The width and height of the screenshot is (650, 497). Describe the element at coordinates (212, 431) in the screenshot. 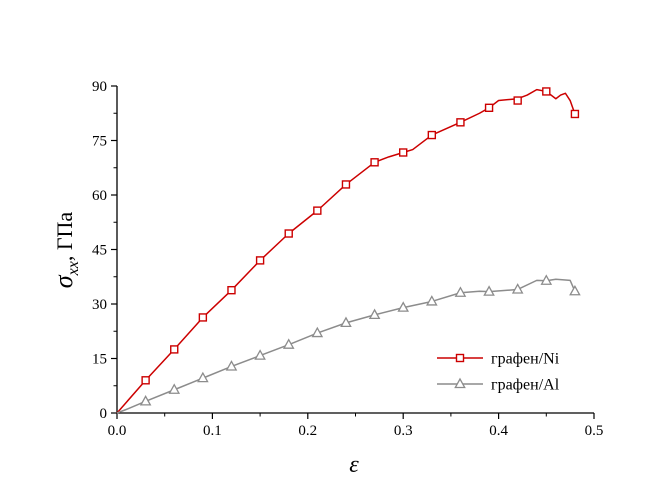

I see `x-tick-label: 0.1` at that location.